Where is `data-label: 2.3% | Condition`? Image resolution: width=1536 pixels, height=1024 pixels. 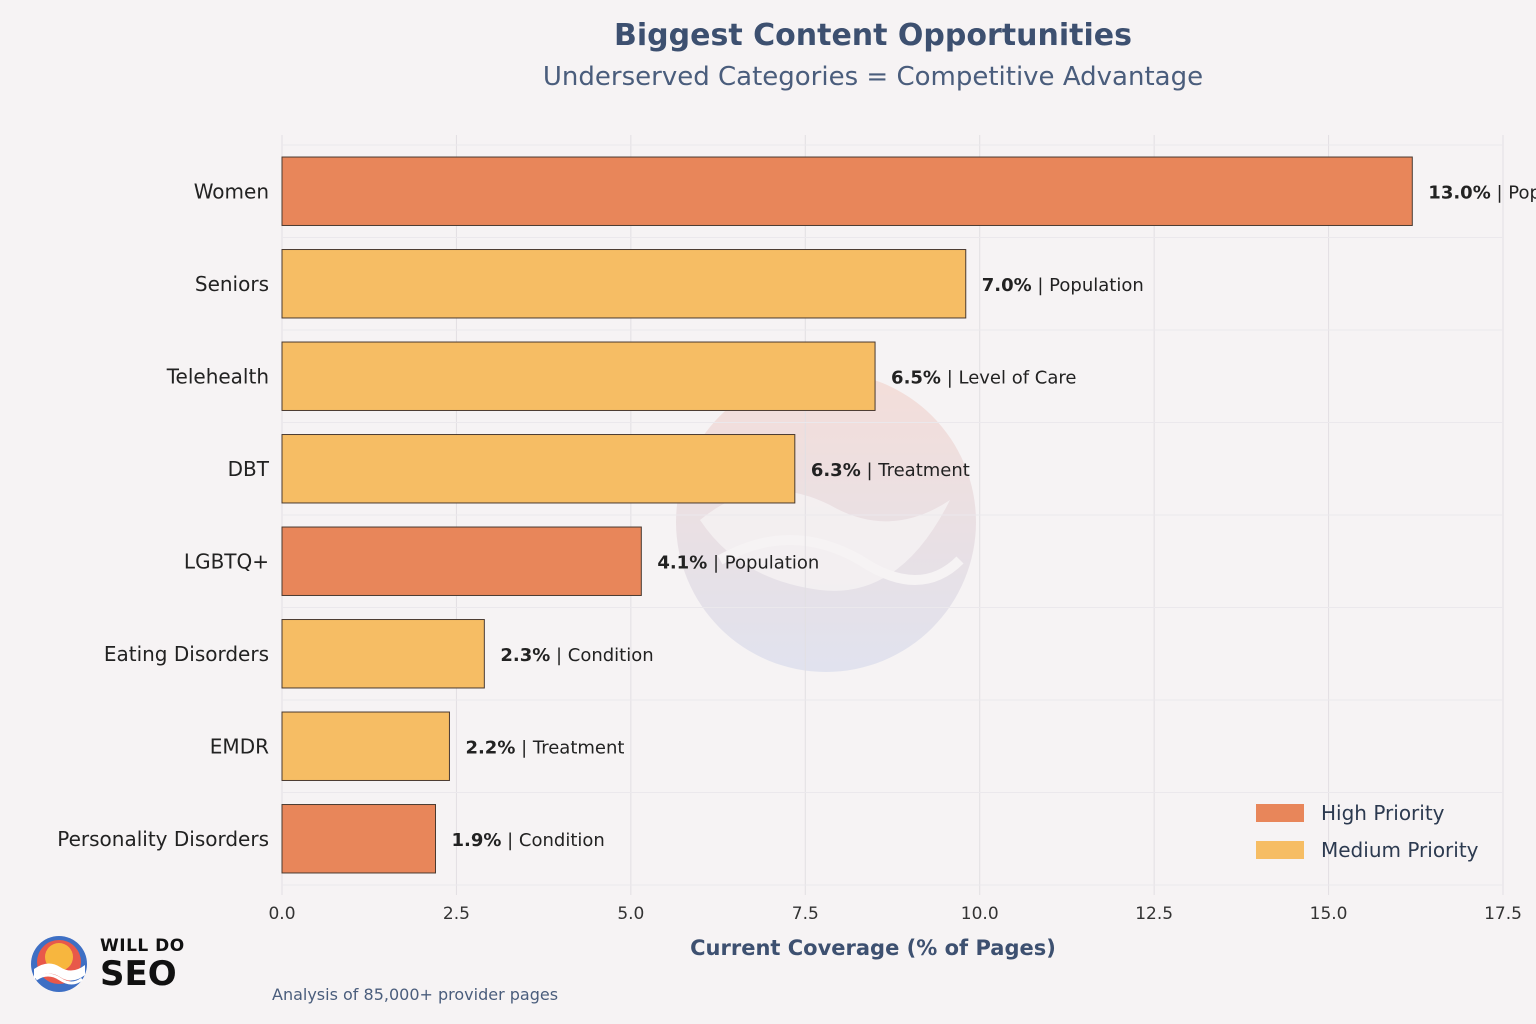 data-label: 2.3% | Condition is located at coordinates (576, 655).